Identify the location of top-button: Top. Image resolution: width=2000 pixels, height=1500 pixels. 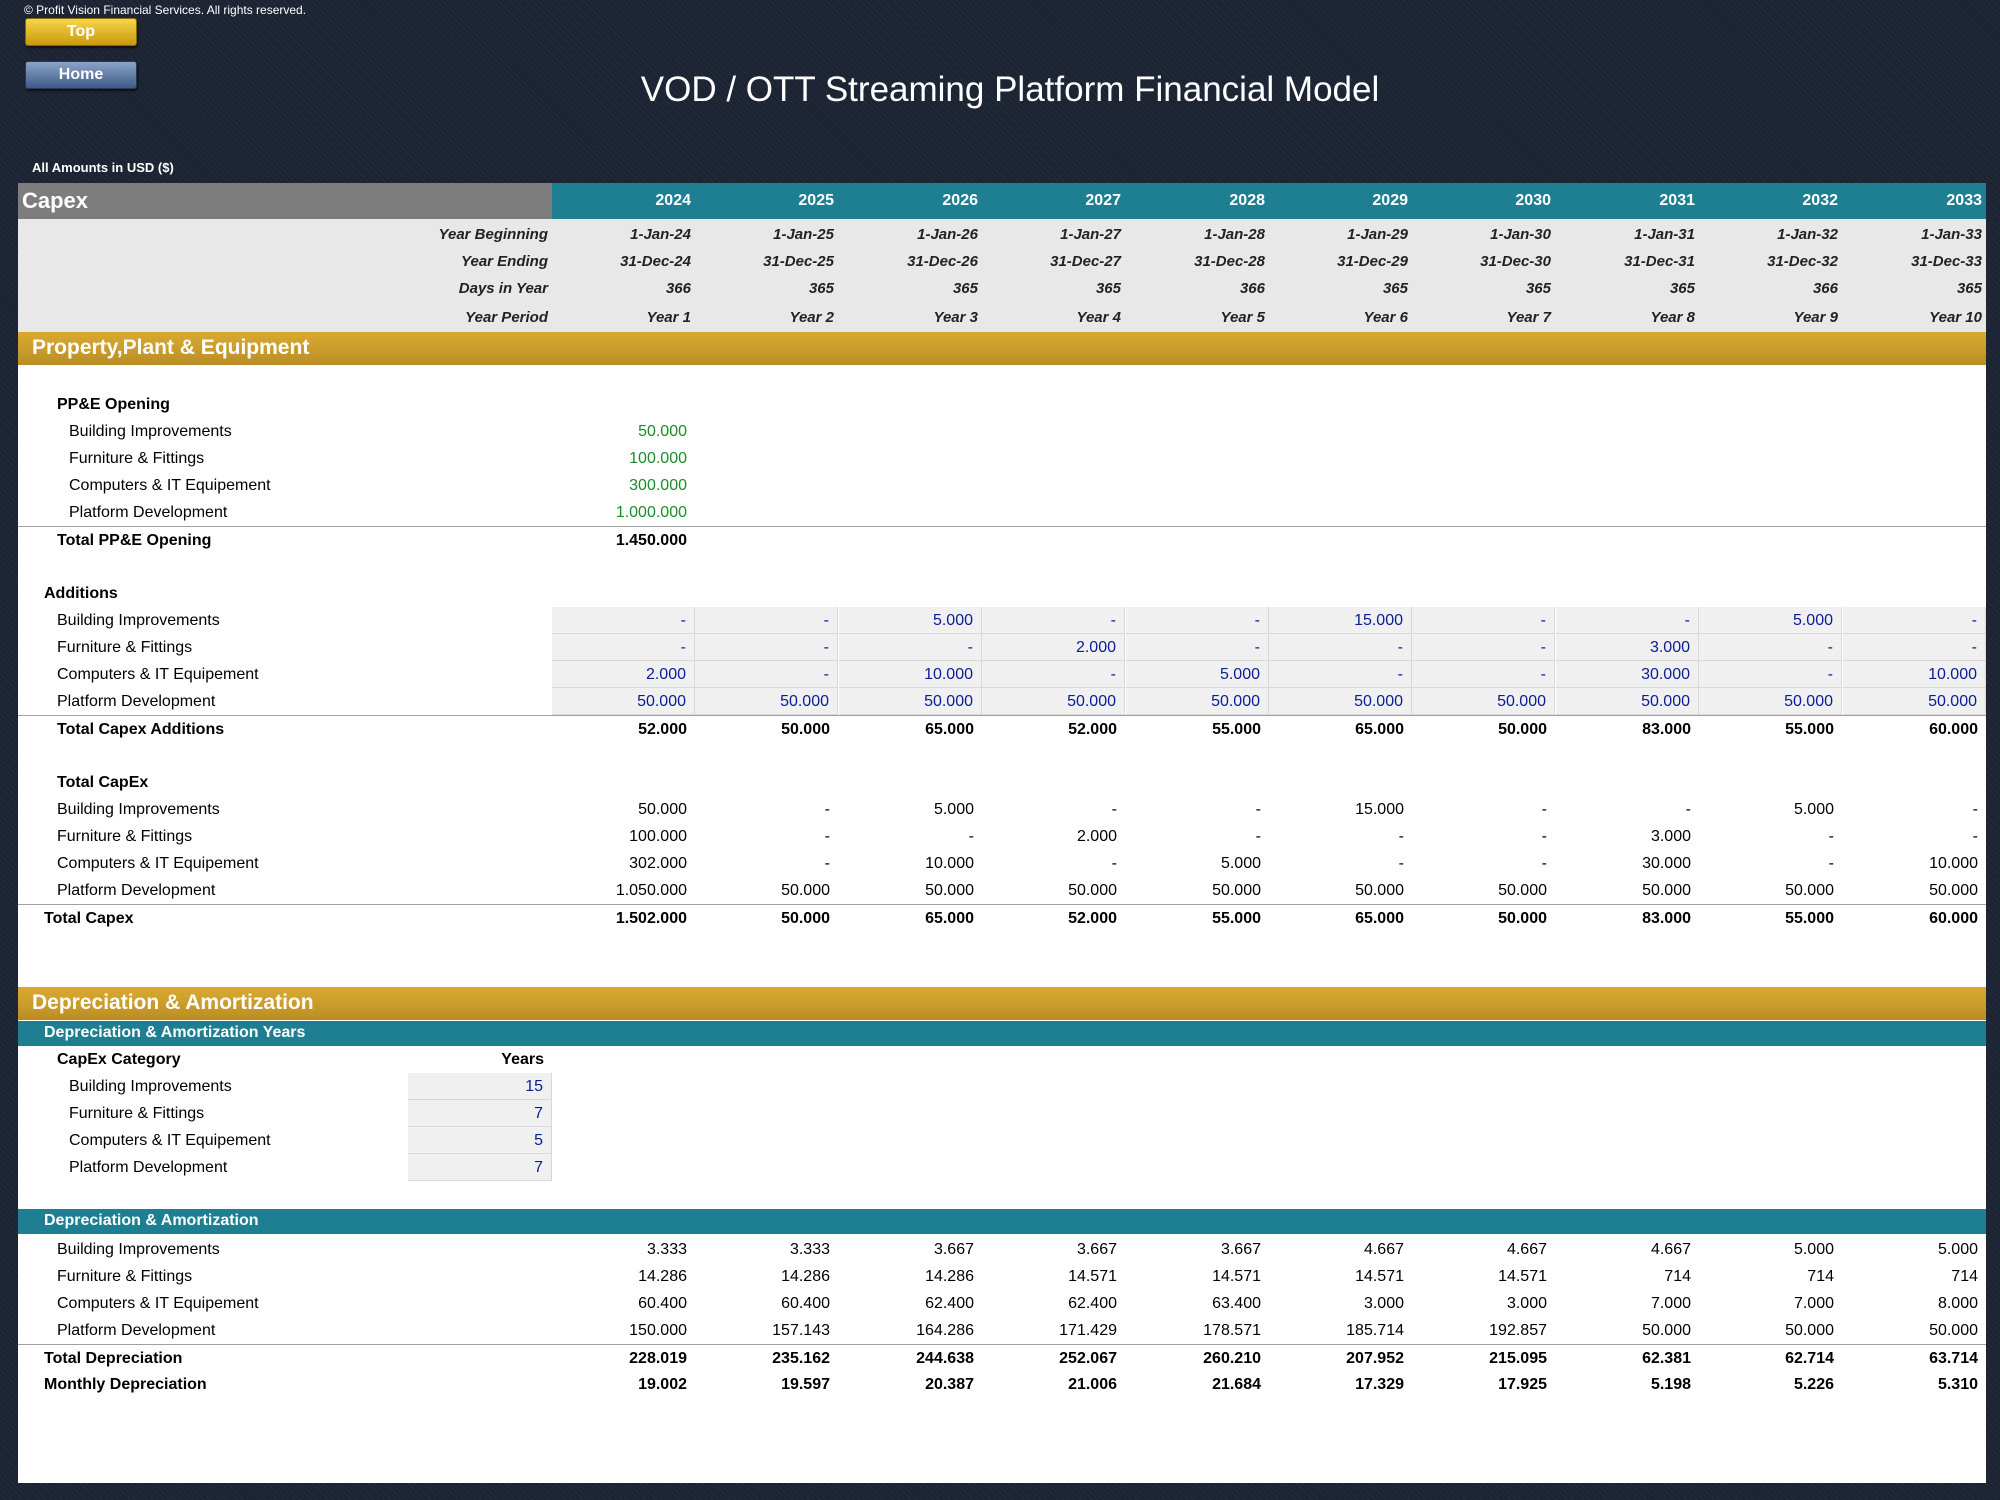
(81, 32).